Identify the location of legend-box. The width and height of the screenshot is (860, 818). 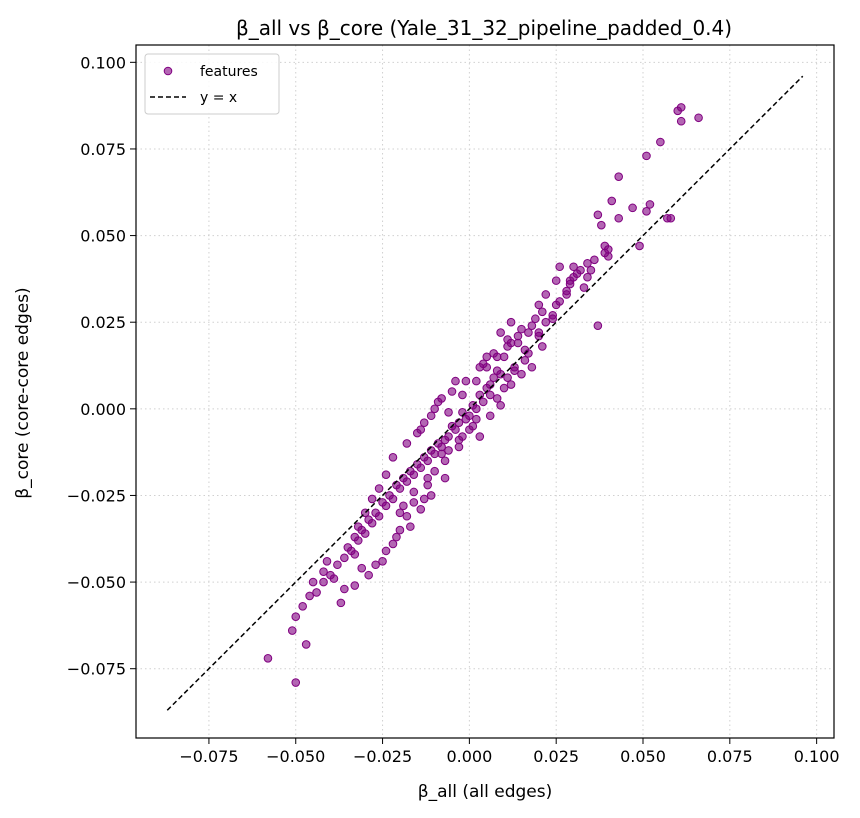
(212, 84).